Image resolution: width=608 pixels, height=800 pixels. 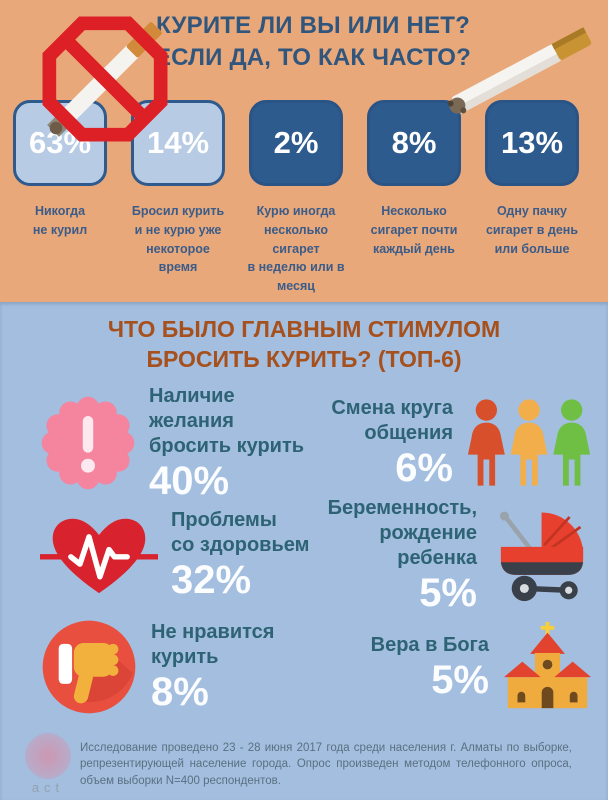 I want to click on no-smoking-icon, so click(x=105, y=79).